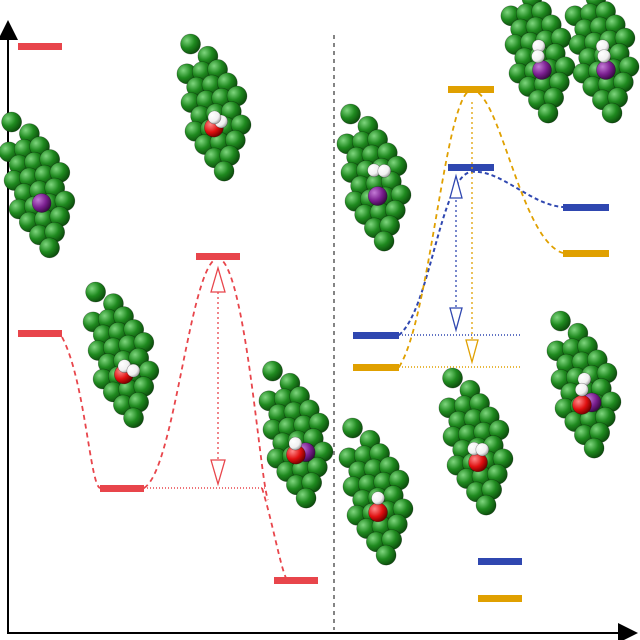  I want to click on path-initial-to-intermediate, so click(81, 412).